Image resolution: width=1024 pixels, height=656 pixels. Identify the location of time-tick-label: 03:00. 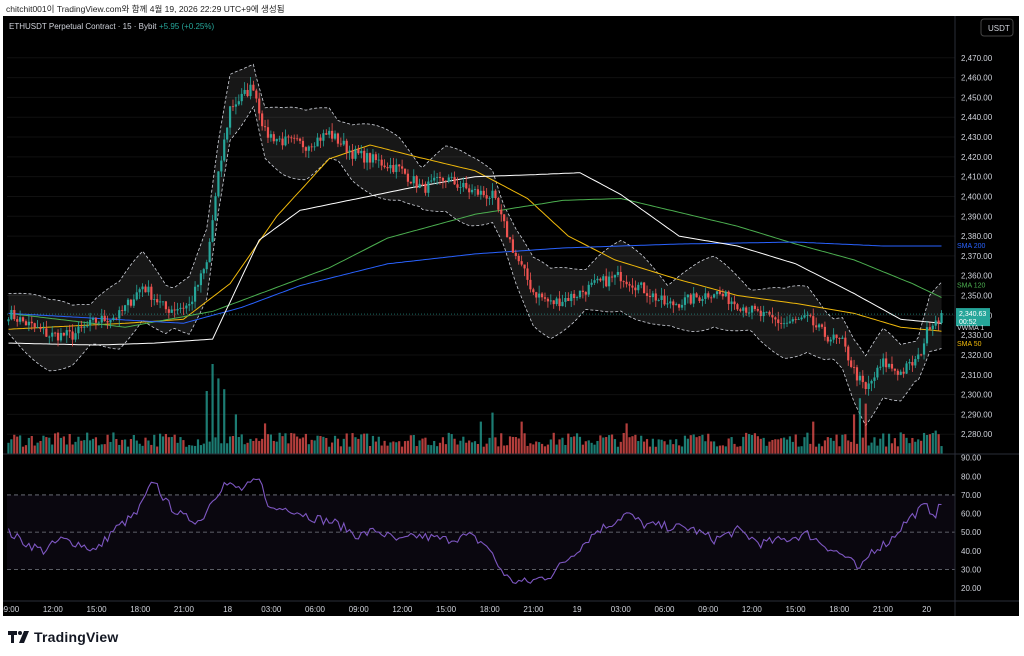
(271, 609).